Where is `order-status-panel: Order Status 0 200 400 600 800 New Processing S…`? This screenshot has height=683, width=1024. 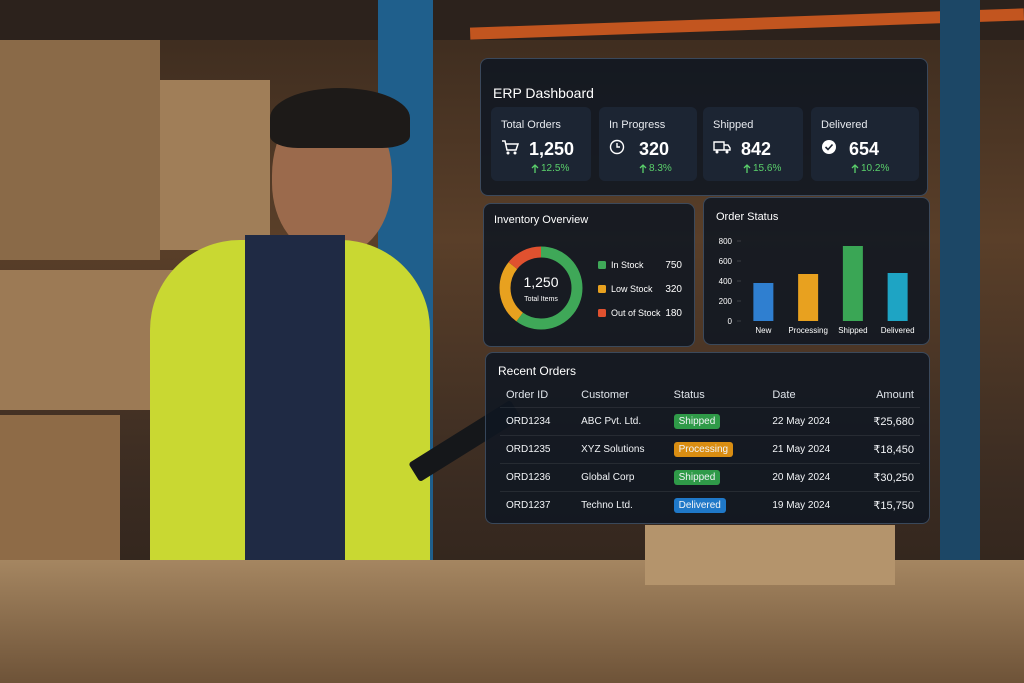
order-status-panel: Order Status 0 200 400 600 800 New Processing S… is located at coordinates (816, 271).